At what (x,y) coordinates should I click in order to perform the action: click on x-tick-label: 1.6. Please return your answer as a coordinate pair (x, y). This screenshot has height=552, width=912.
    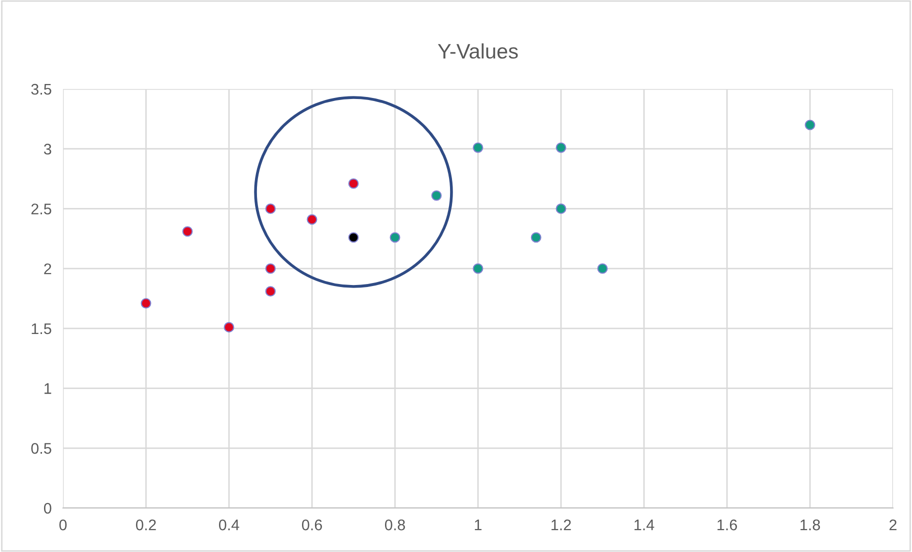
    Looking at the image, I should click on (727, 525).